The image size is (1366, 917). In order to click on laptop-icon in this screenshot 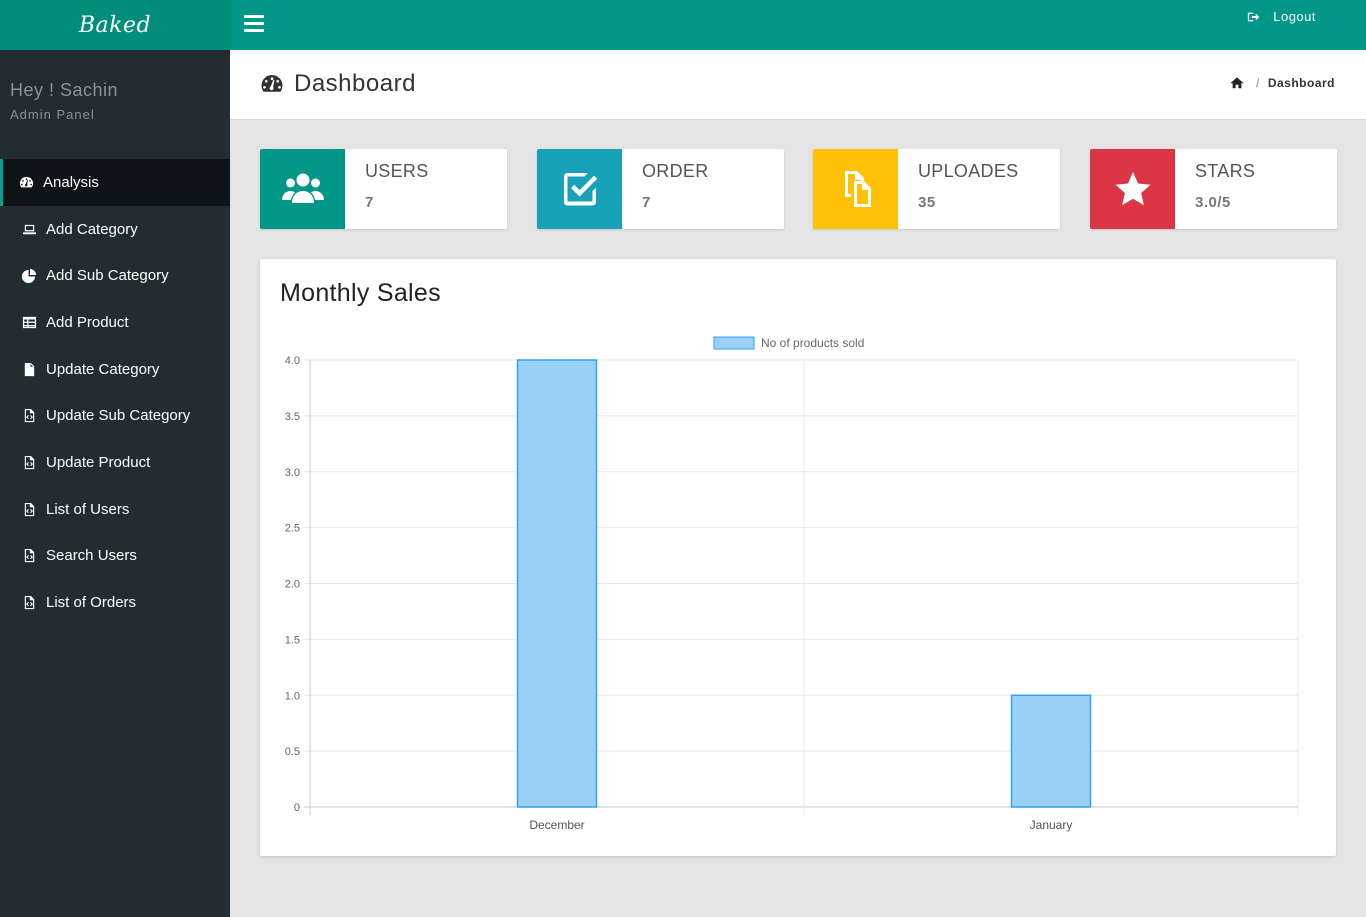, I will do `click(29, 229)`.